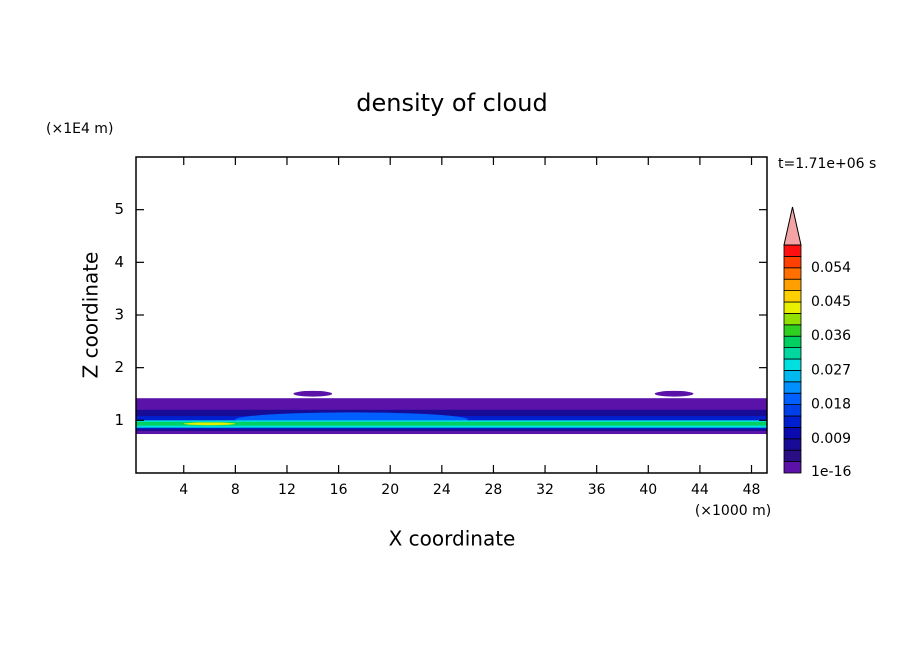 This screenshot has height=658, width=904. I want to click on y-axis-title: Z coordinate, so click(91, 315).